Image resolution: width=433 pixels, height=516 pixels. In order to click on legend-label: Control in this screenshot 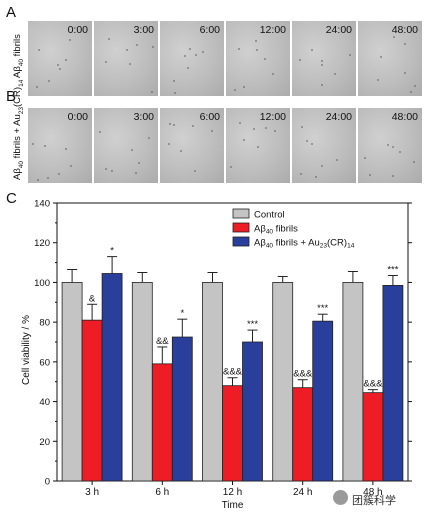, I will do `click(269, 215)`.